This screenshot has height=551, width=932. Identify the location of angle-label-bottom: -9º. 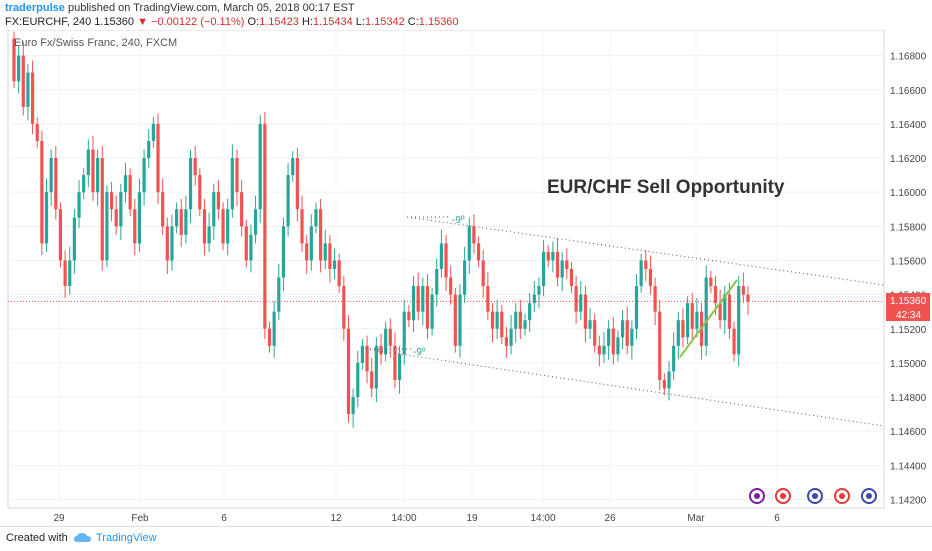
(419, 352).